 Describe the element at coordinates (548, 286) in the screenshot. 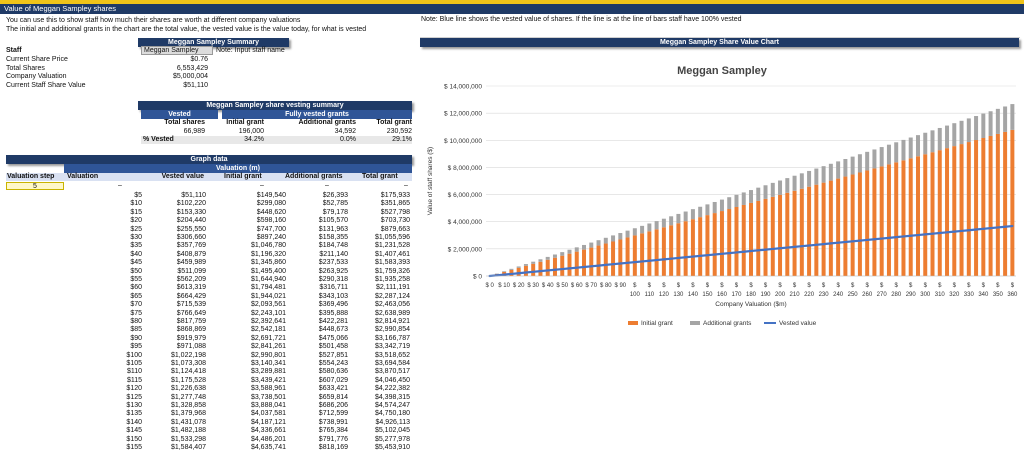

I see `x-tick-label: $ 40` at that location.